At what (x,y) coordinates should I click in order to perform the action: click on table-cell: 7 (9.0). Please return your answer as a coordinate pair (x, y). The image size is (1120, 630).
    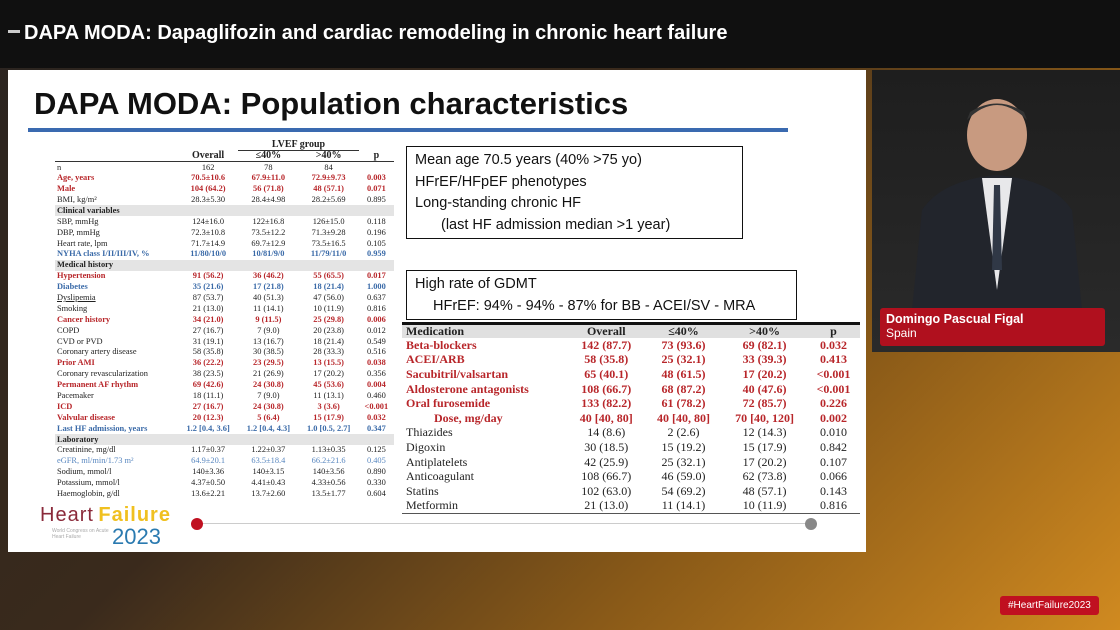
    Looking at the image, I should click on (268, 396).